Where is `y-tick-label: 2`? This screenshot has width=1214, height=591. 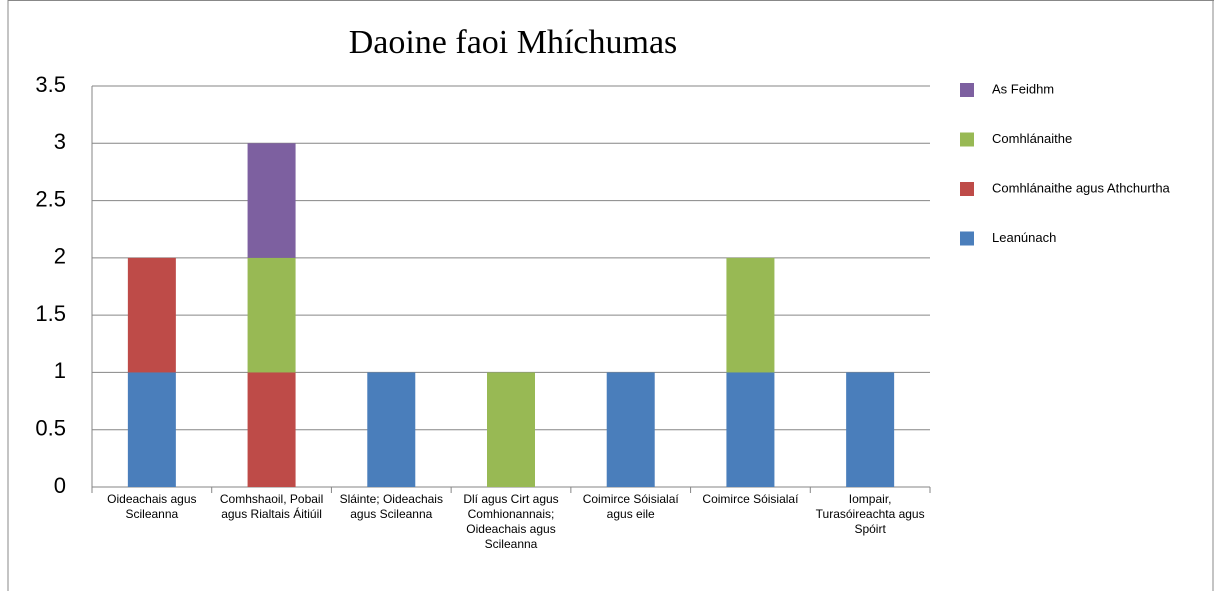
y-tick-label: 2 is located at coordinates (60, 256).